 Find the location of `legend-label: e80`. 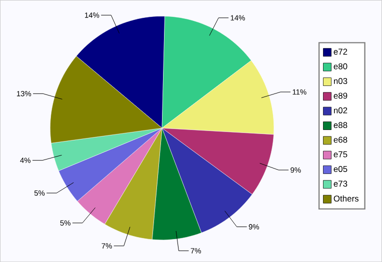

legend-label: e80 is located at coordinates (341, 66).